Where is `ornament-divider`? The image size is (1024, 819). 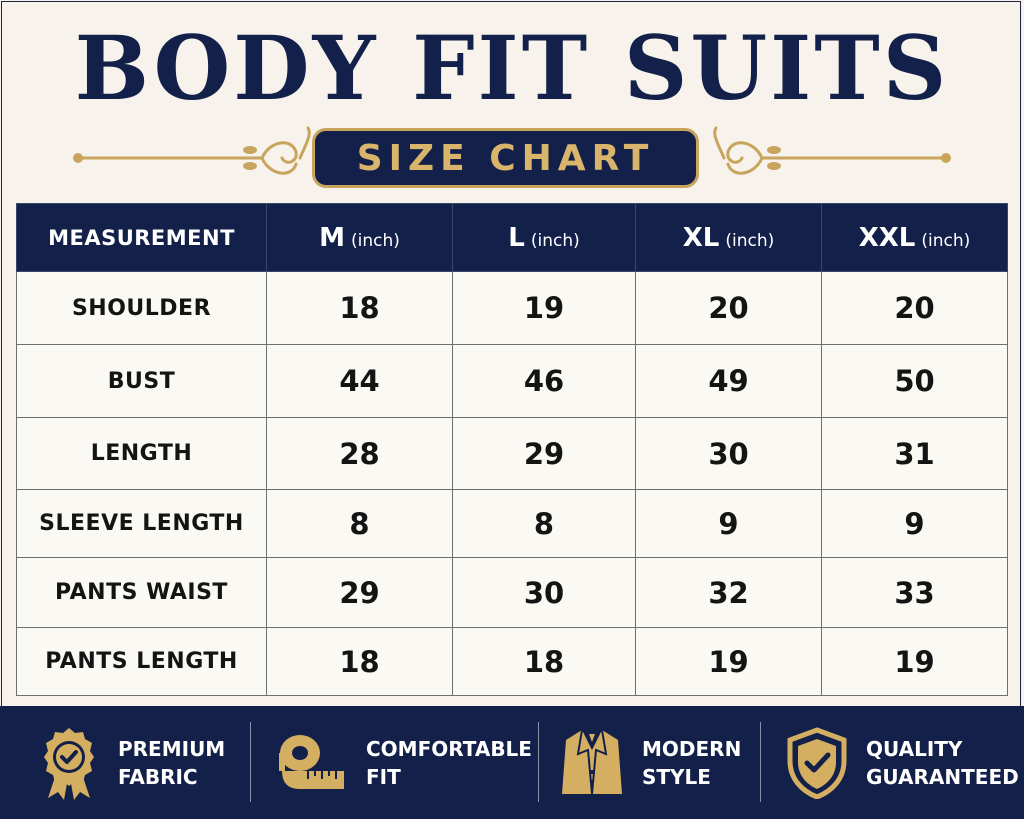 ornament-divider is located at coordinates (512, 150).